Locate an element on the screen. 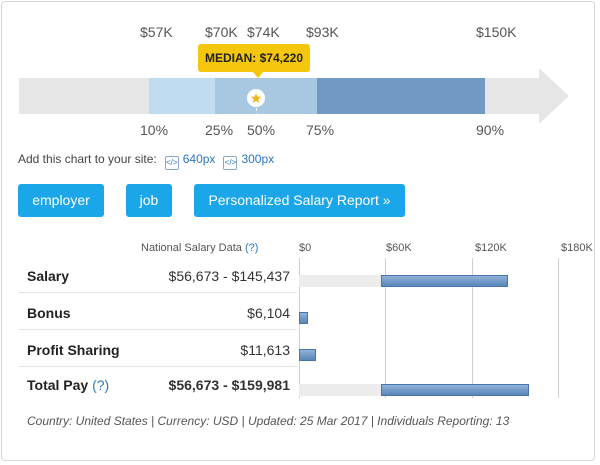 The image size is (600, 465). tick-p90: $150K is located at coordinates (496, 32).